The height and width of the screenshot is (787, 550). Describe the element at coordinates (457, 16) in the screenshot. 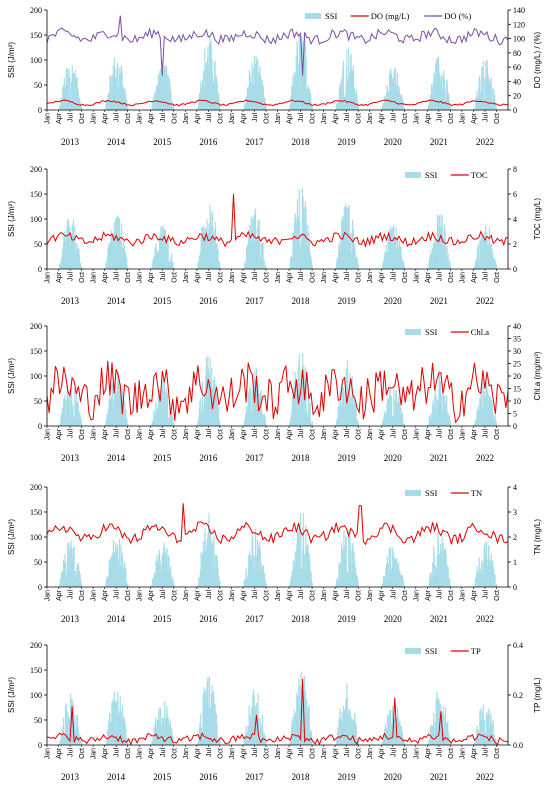

I see `legend-label: DO (%)` at that location.